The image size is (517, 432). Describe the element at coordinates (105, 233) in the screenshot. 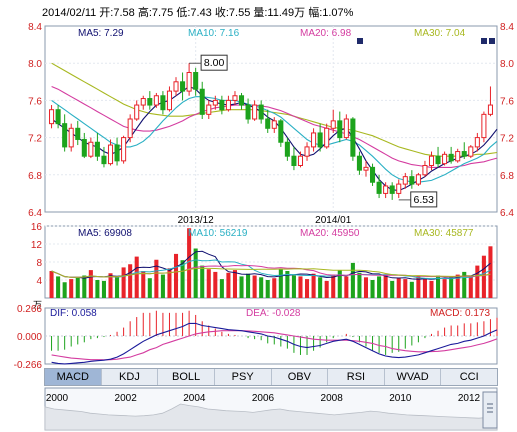

I see `volume-ma-legend-item: MA5: 69908` at that location.